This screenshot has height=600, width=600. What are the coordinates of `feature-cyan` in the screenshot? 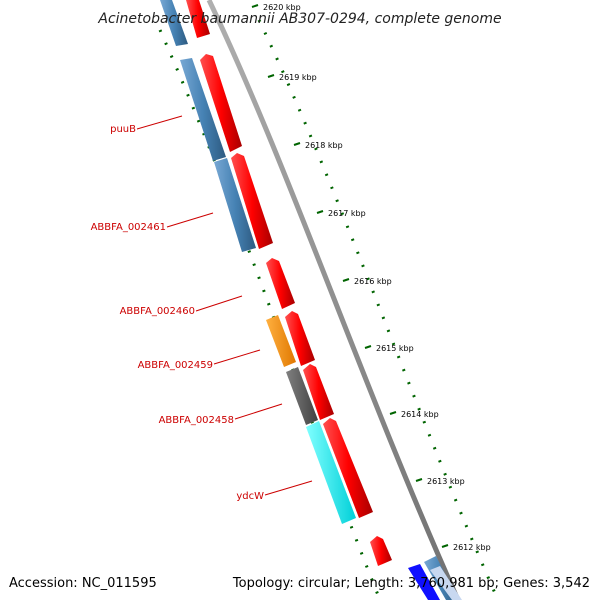 It's located at (331, 472).